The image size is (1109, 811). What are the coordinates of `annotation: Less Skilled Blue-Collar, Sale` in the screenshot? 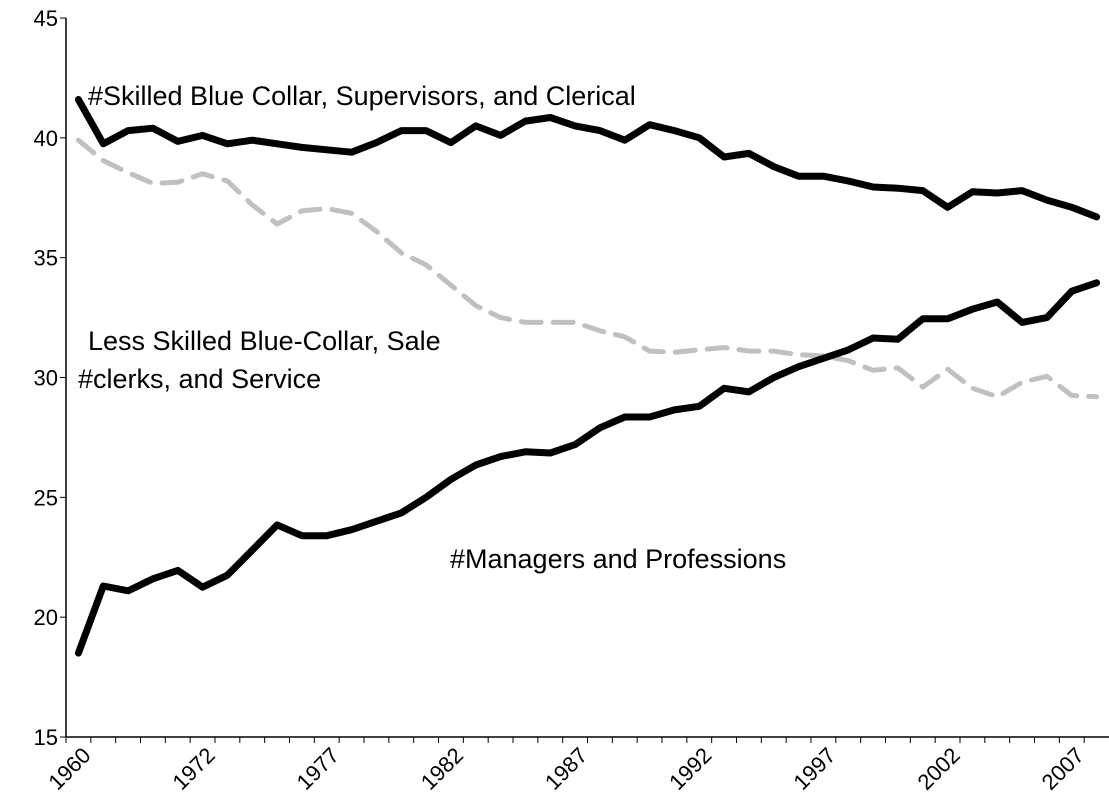 It's located at (264, 341).